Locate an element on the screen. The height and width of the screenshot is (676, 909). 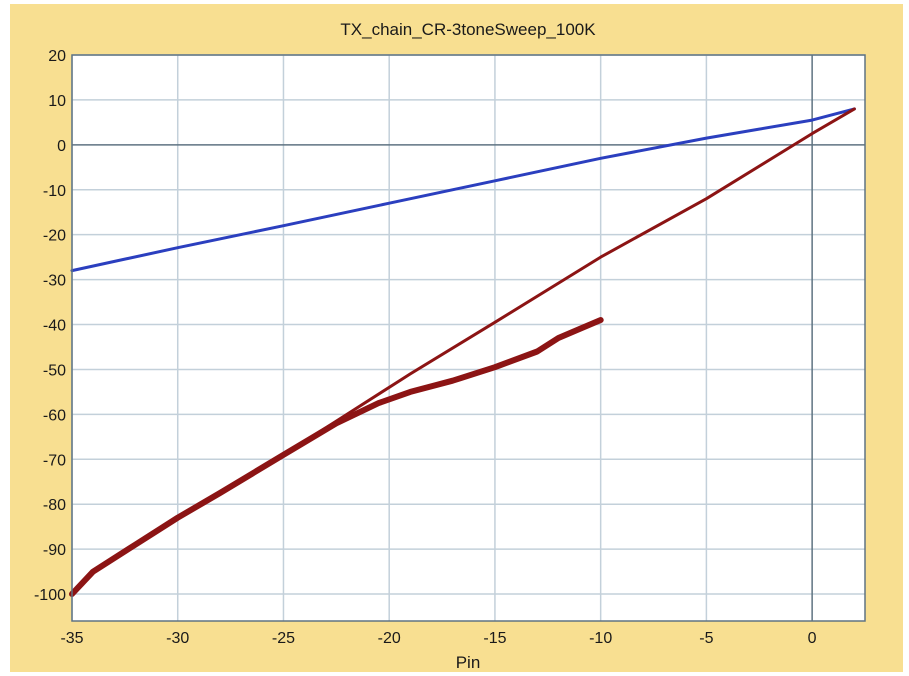
y-tick-label-9: -70 is located at coordinates (54, 460).